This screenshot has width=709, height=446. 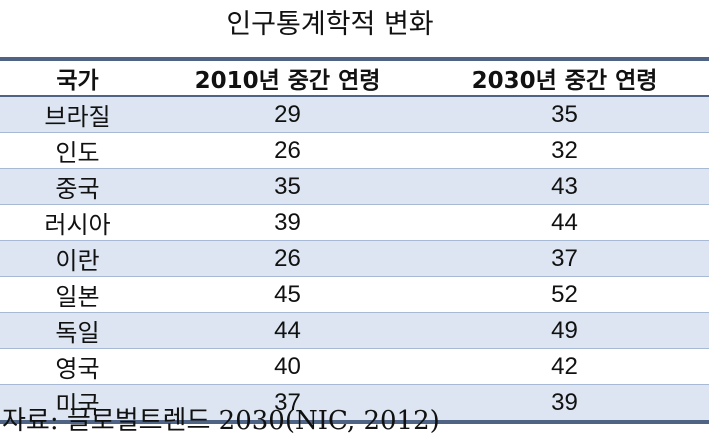 I want to click on country-cell: 일본, so click(x=77, y=294).